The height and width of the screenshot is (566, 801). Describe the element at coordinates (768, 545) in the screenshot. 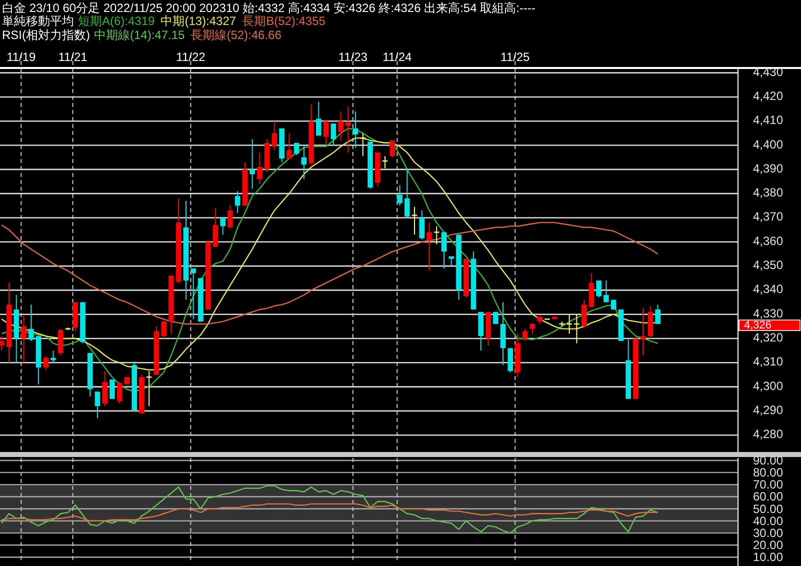

I see `y-tick-label: 20.00` at that location.